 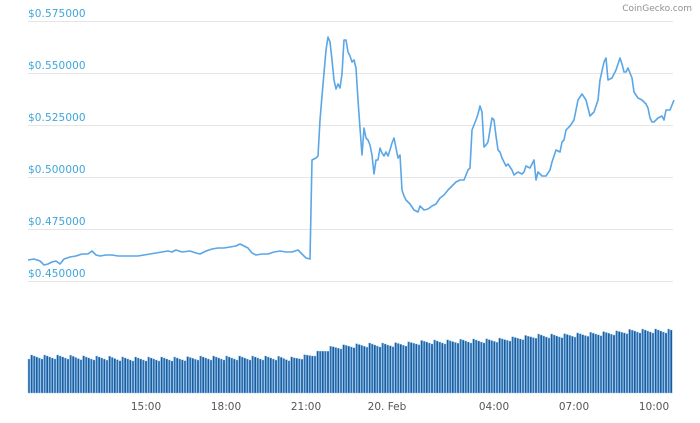 What do you see at coordinates (657, 9) in the screenshot?
I see `credit-link: CoinGecko.com` at bounding box center [657, 9].